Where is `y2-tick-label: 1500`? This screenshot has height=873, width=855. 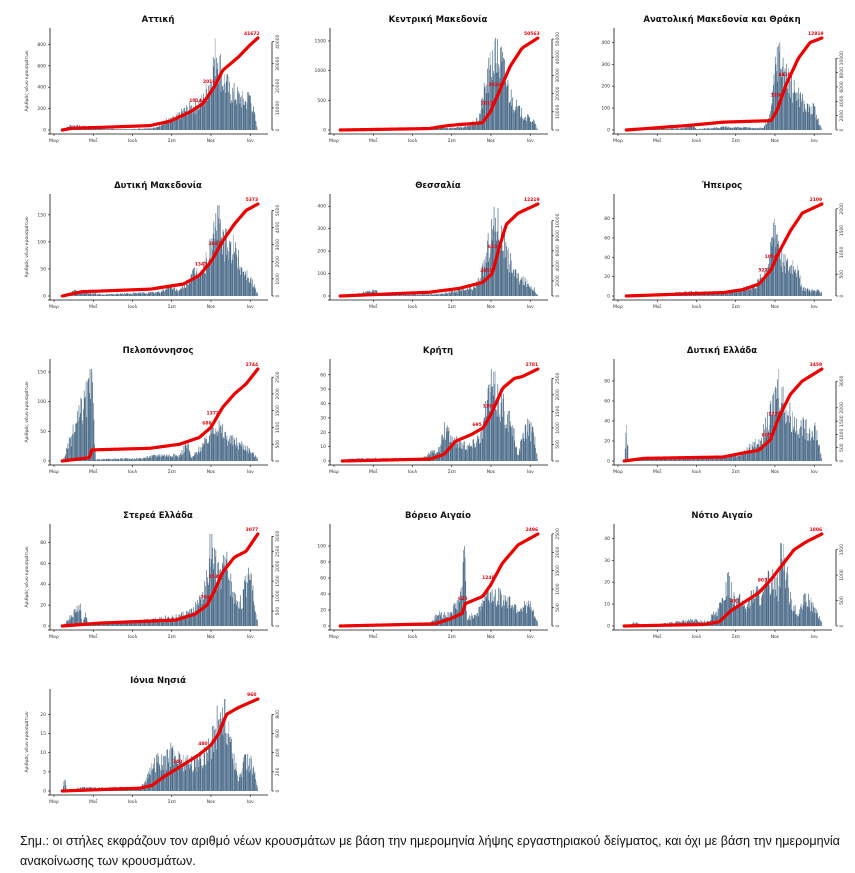 y2-tick-label: 1500 is located at coordinates (558, 412).